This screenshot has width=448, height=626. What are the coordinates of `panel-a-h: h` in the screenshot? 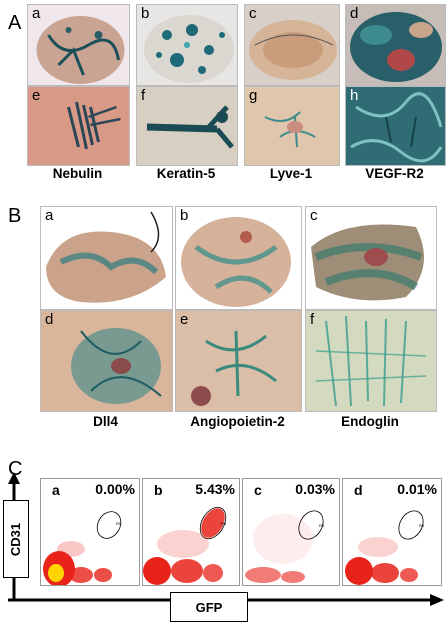 It's located at (395, 126).